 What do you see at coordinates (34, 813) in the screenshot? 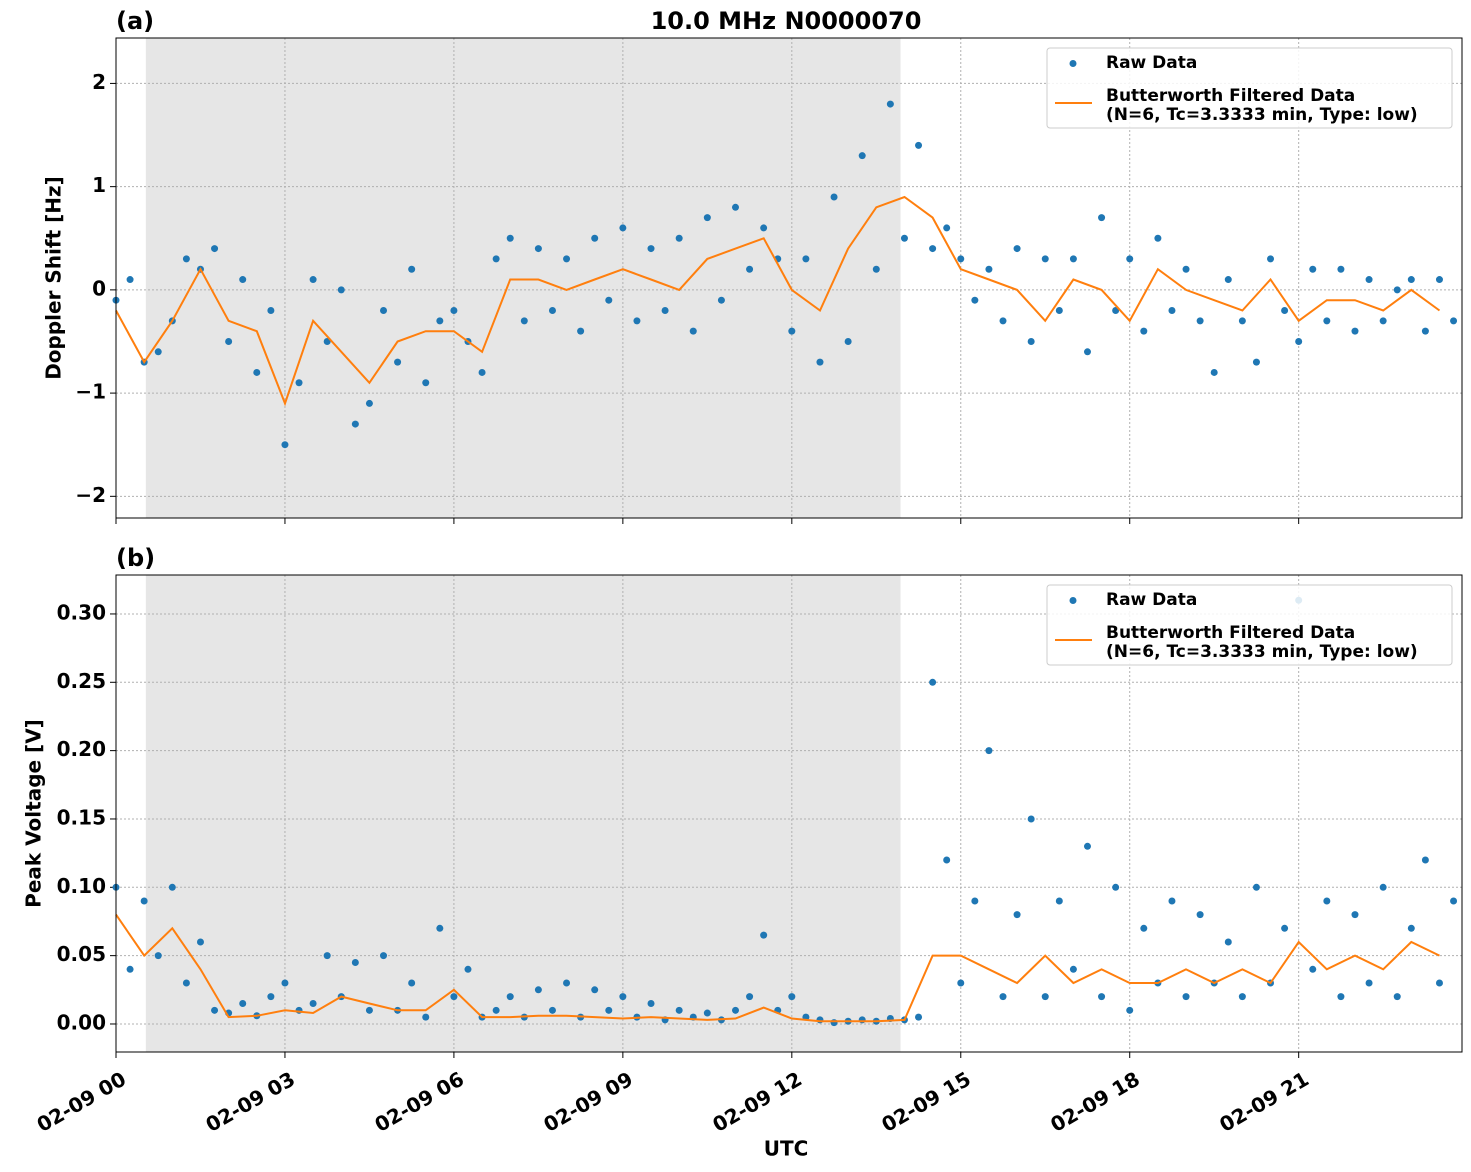
I see `y-axis-label: Peak Voltage [V]` at bounding box center [34, 813].